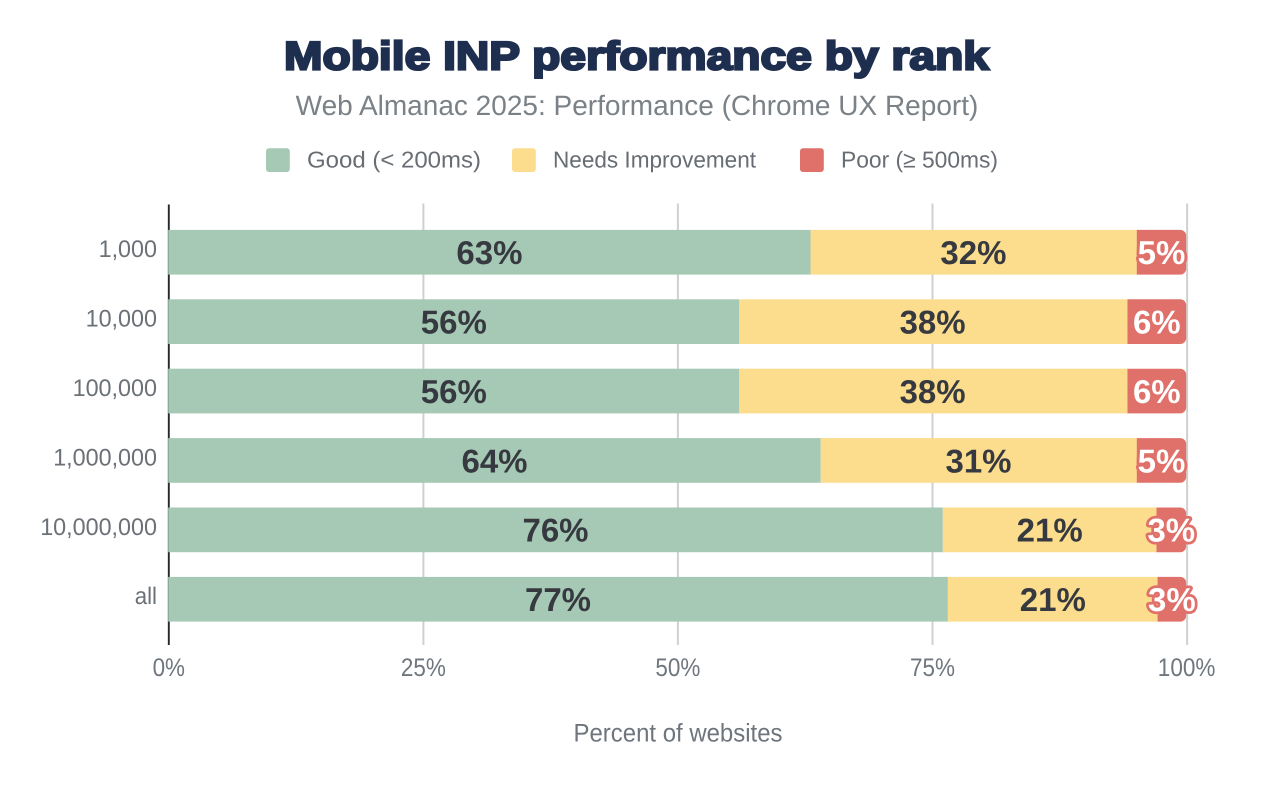 This screenshot has height=786, width=1272. What do you see at coordinates (169, 668) in the screenshot?
I see `svg-text: 0%` at bounding box center [169, 668].